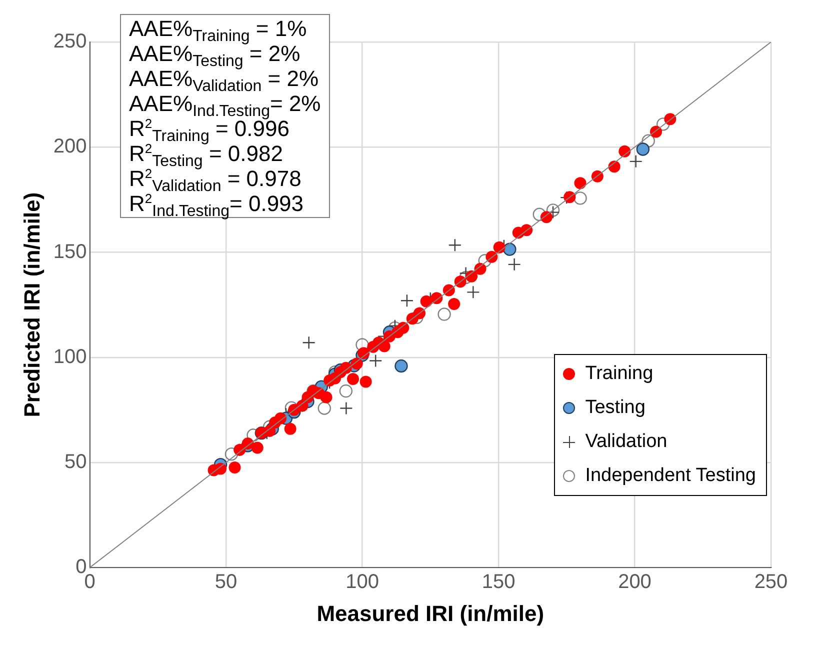  What do you see at coordinates (626, 442) in the screenshot?
I see `legend-label: Validation` at bounding box center [626, 442].